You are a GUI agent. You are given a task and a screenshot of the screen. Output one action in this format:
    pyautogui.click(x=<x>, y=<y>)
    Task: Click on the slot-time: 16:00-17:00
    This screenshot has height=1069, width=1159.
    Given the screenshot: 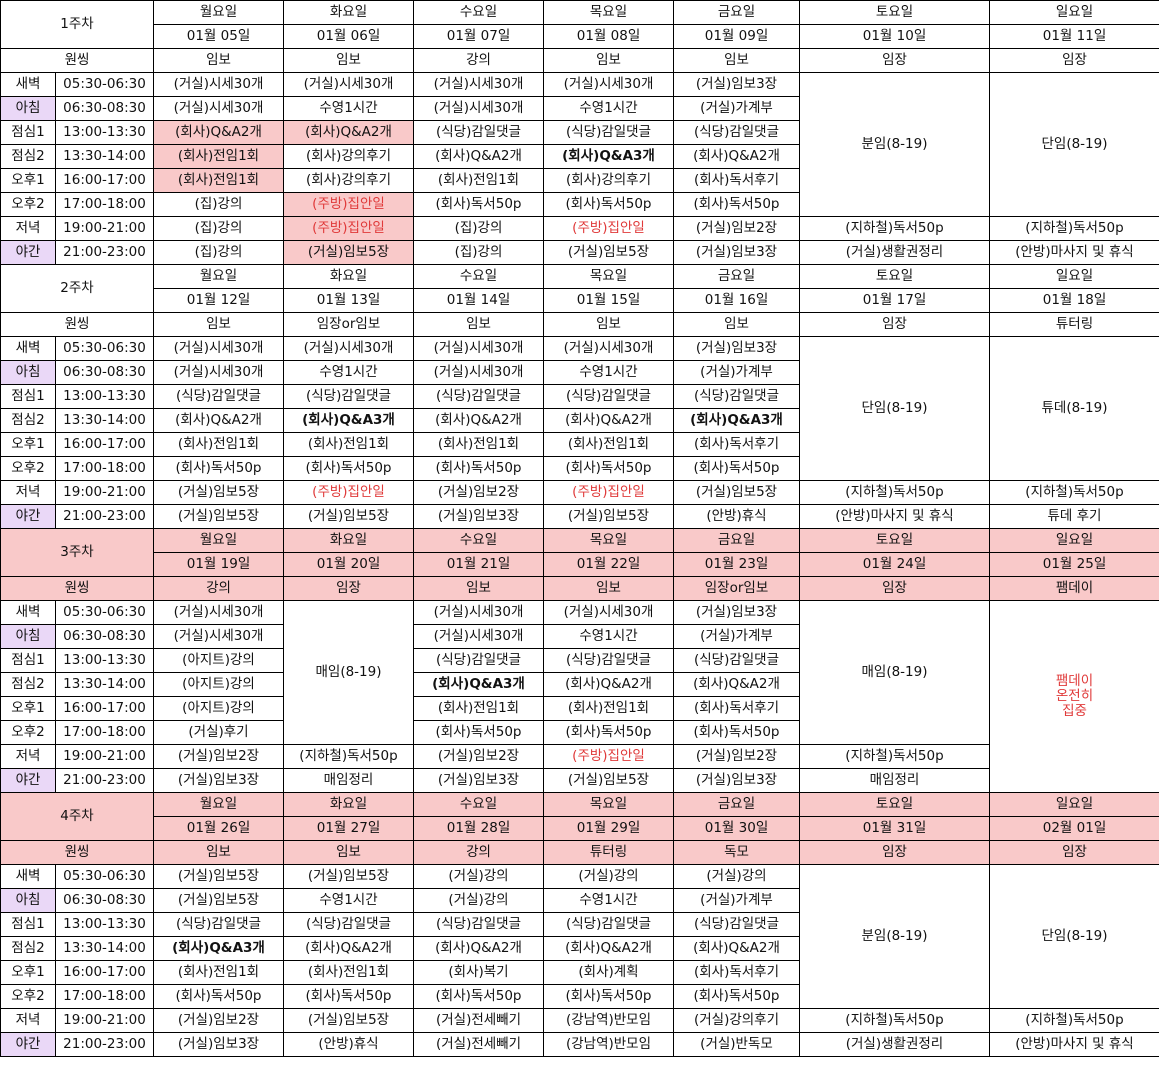 What is the action you would take?
    pyautogui.click(x=104, y=972)
    